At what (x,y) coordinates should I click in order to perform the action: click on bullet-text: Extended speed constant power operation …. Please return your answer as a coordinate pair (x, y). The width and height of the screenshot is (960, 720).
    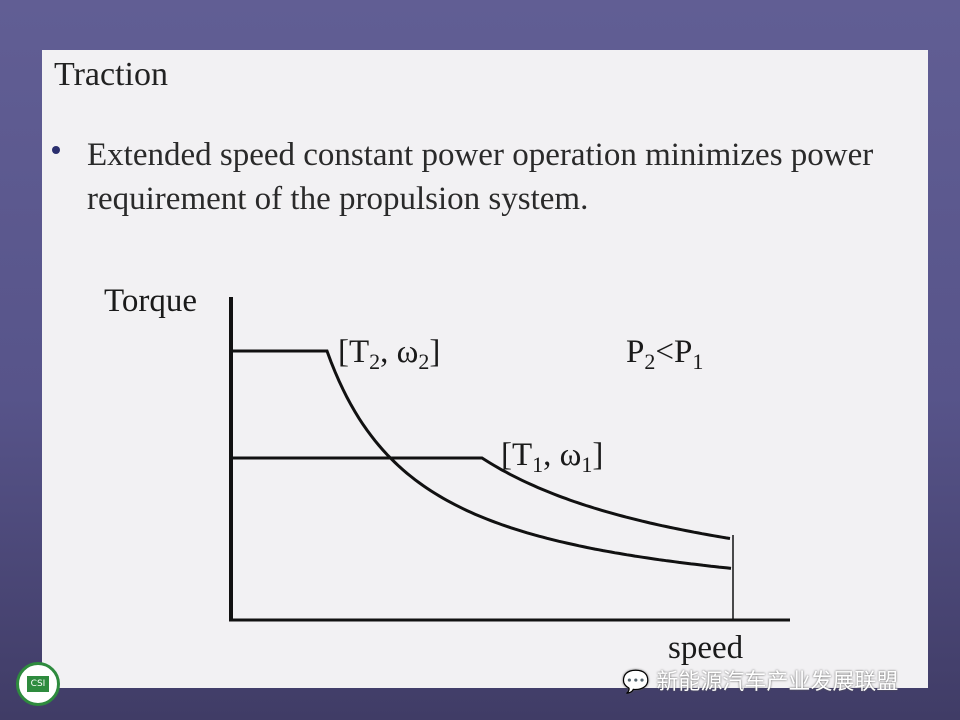
    Looking at the image, I should click on (480, 177).